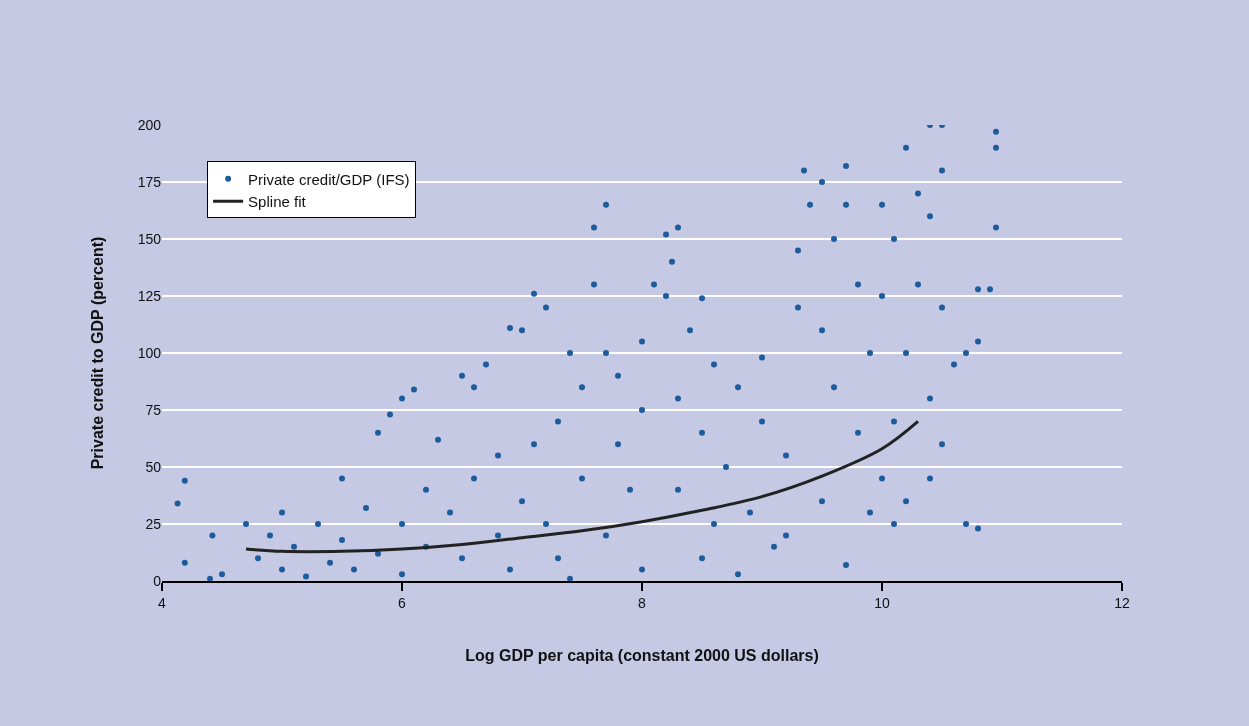  Describe the element at coordinates (153, 523) in the screenshot. I see `y-tick-label: 25` at that location.